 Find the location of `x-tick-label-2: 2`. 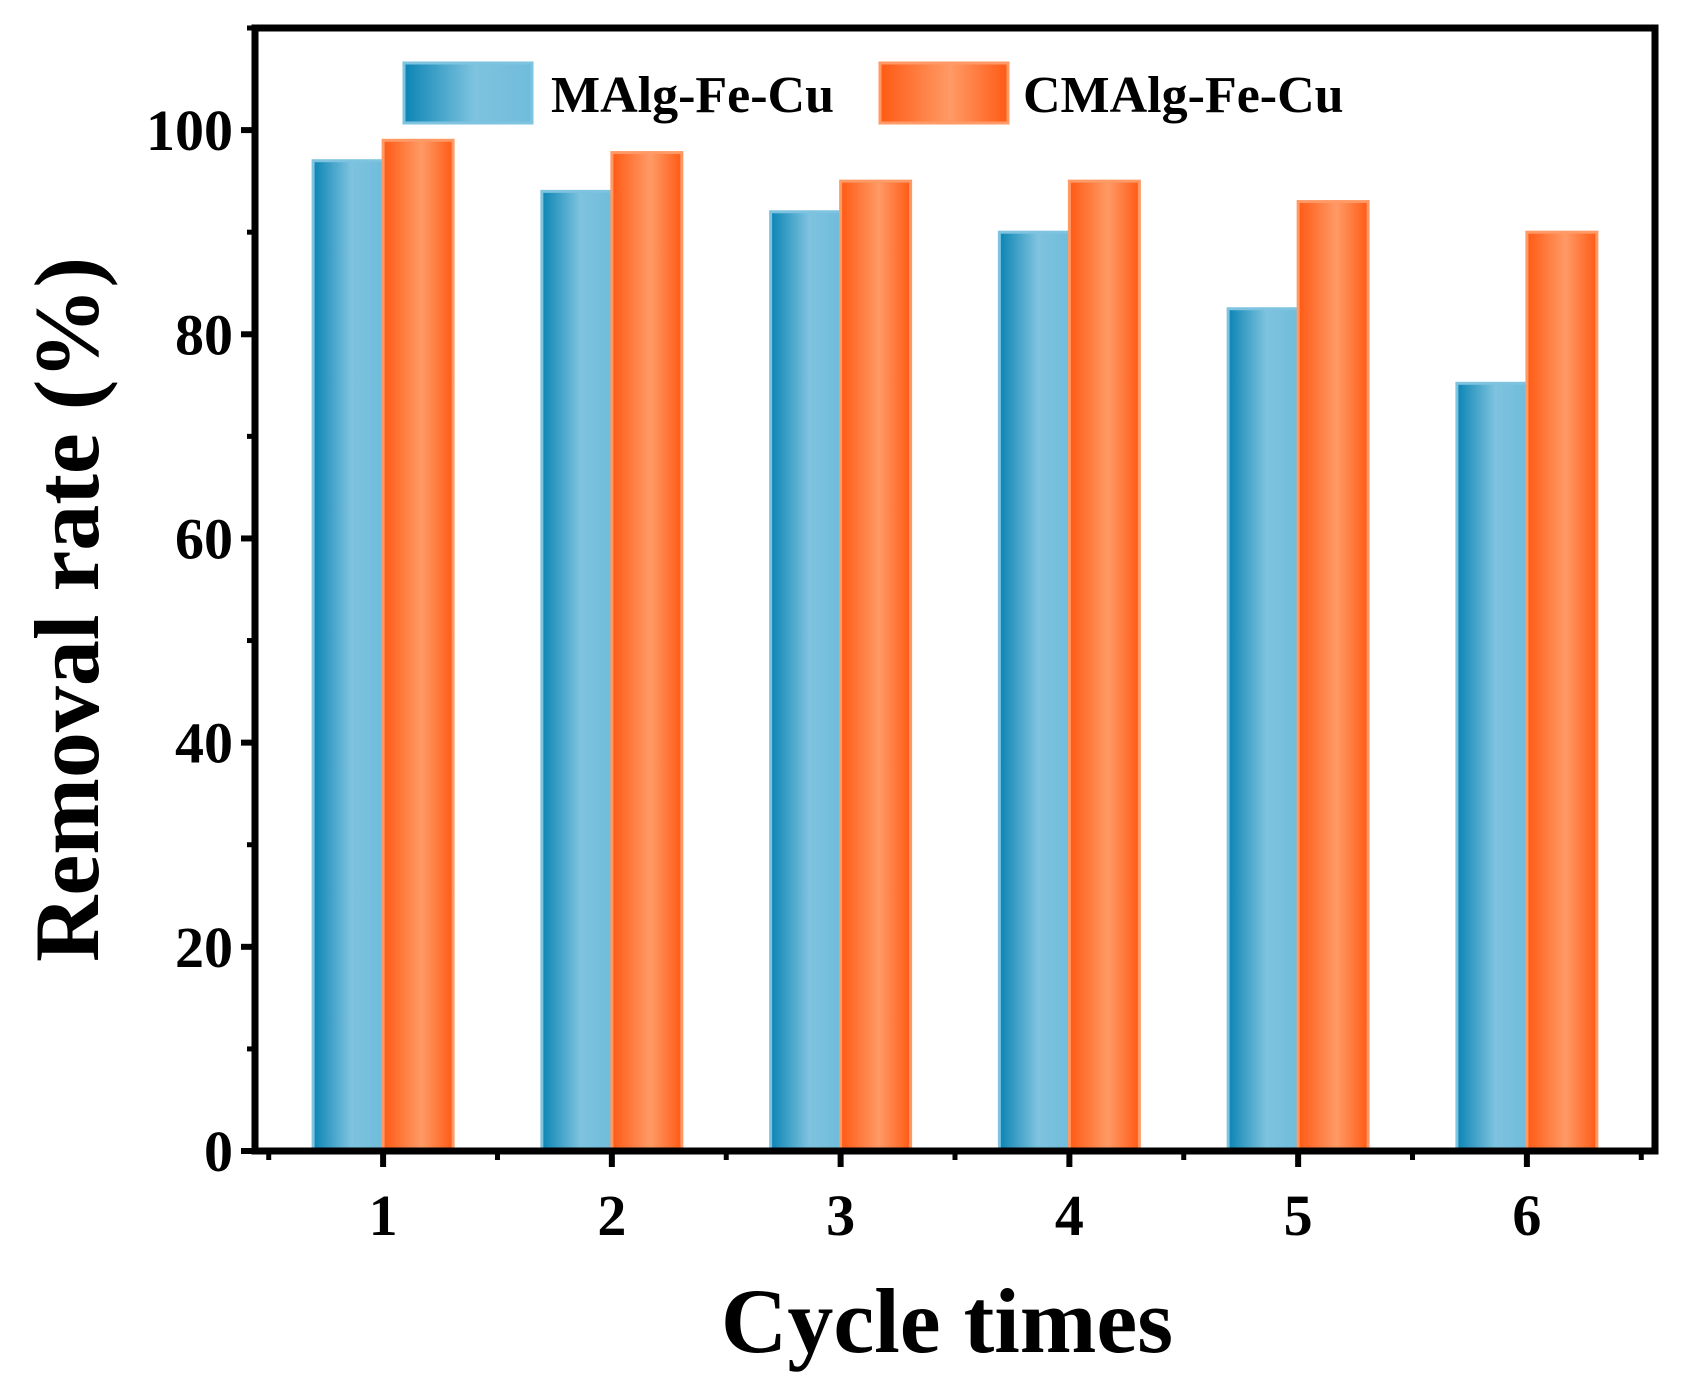

x-tick-label-2: 2 is located at coordinates (611, 1215).